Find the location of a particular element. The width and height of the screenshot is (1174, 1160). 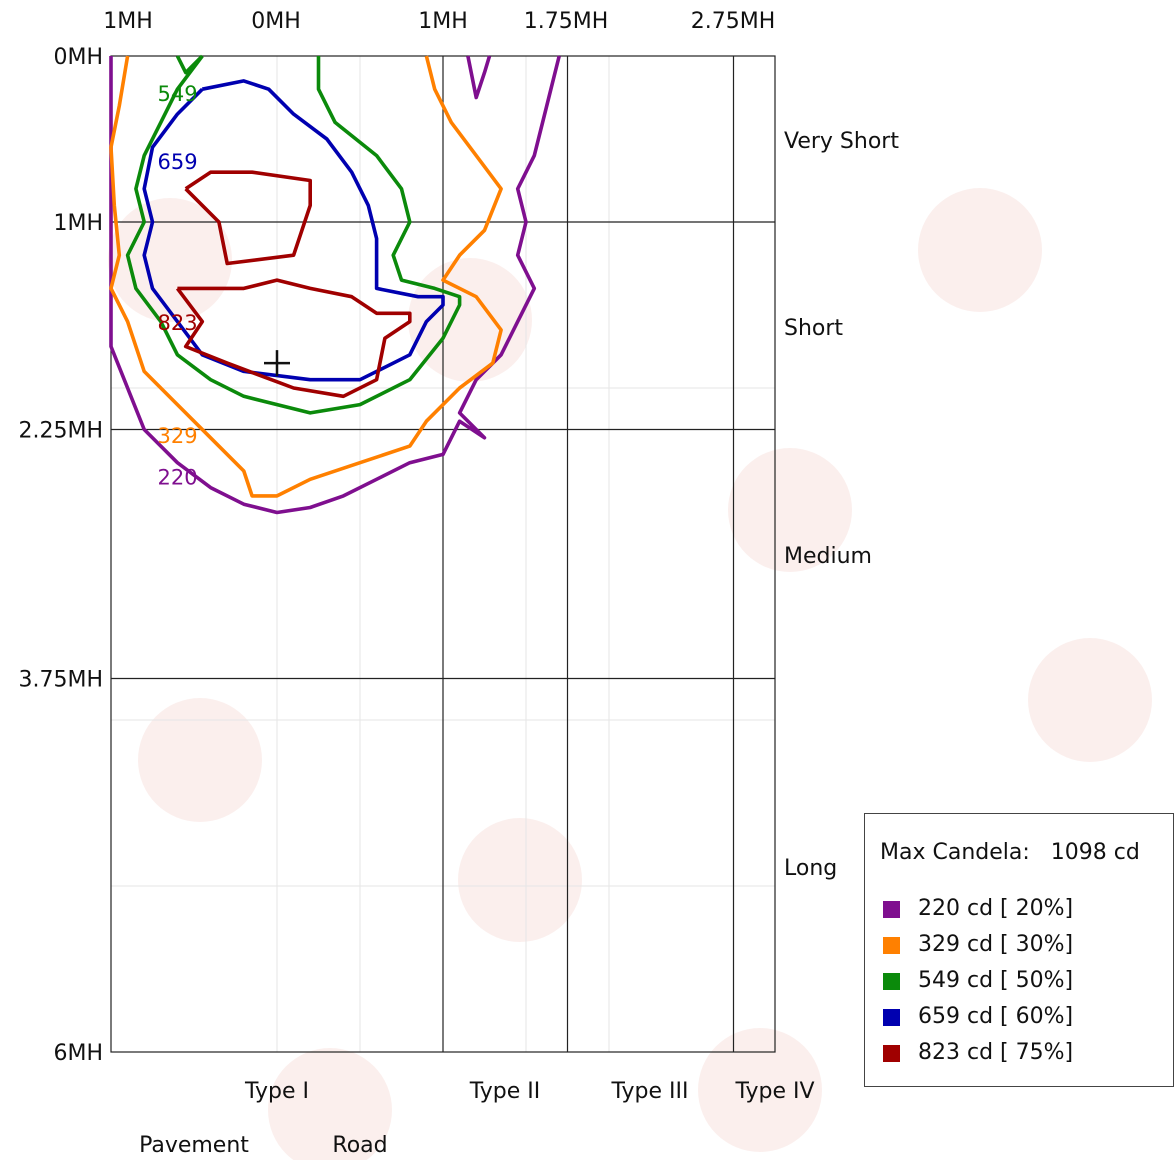

legend-label: 659 cd [ 60%] is located at coordinates (996, 1016).